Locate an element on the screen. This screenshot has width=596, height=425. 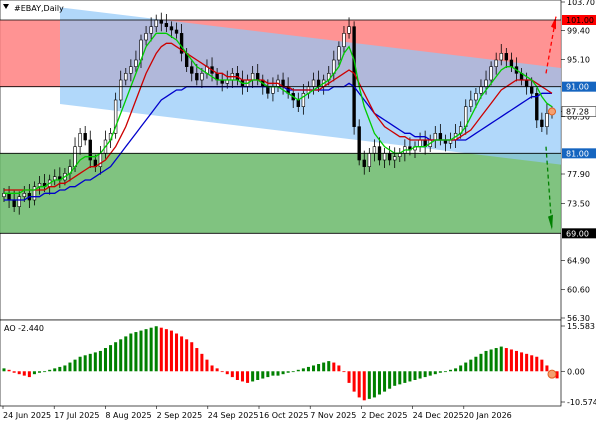
current-price-marker is located at coordinates (552, 111).